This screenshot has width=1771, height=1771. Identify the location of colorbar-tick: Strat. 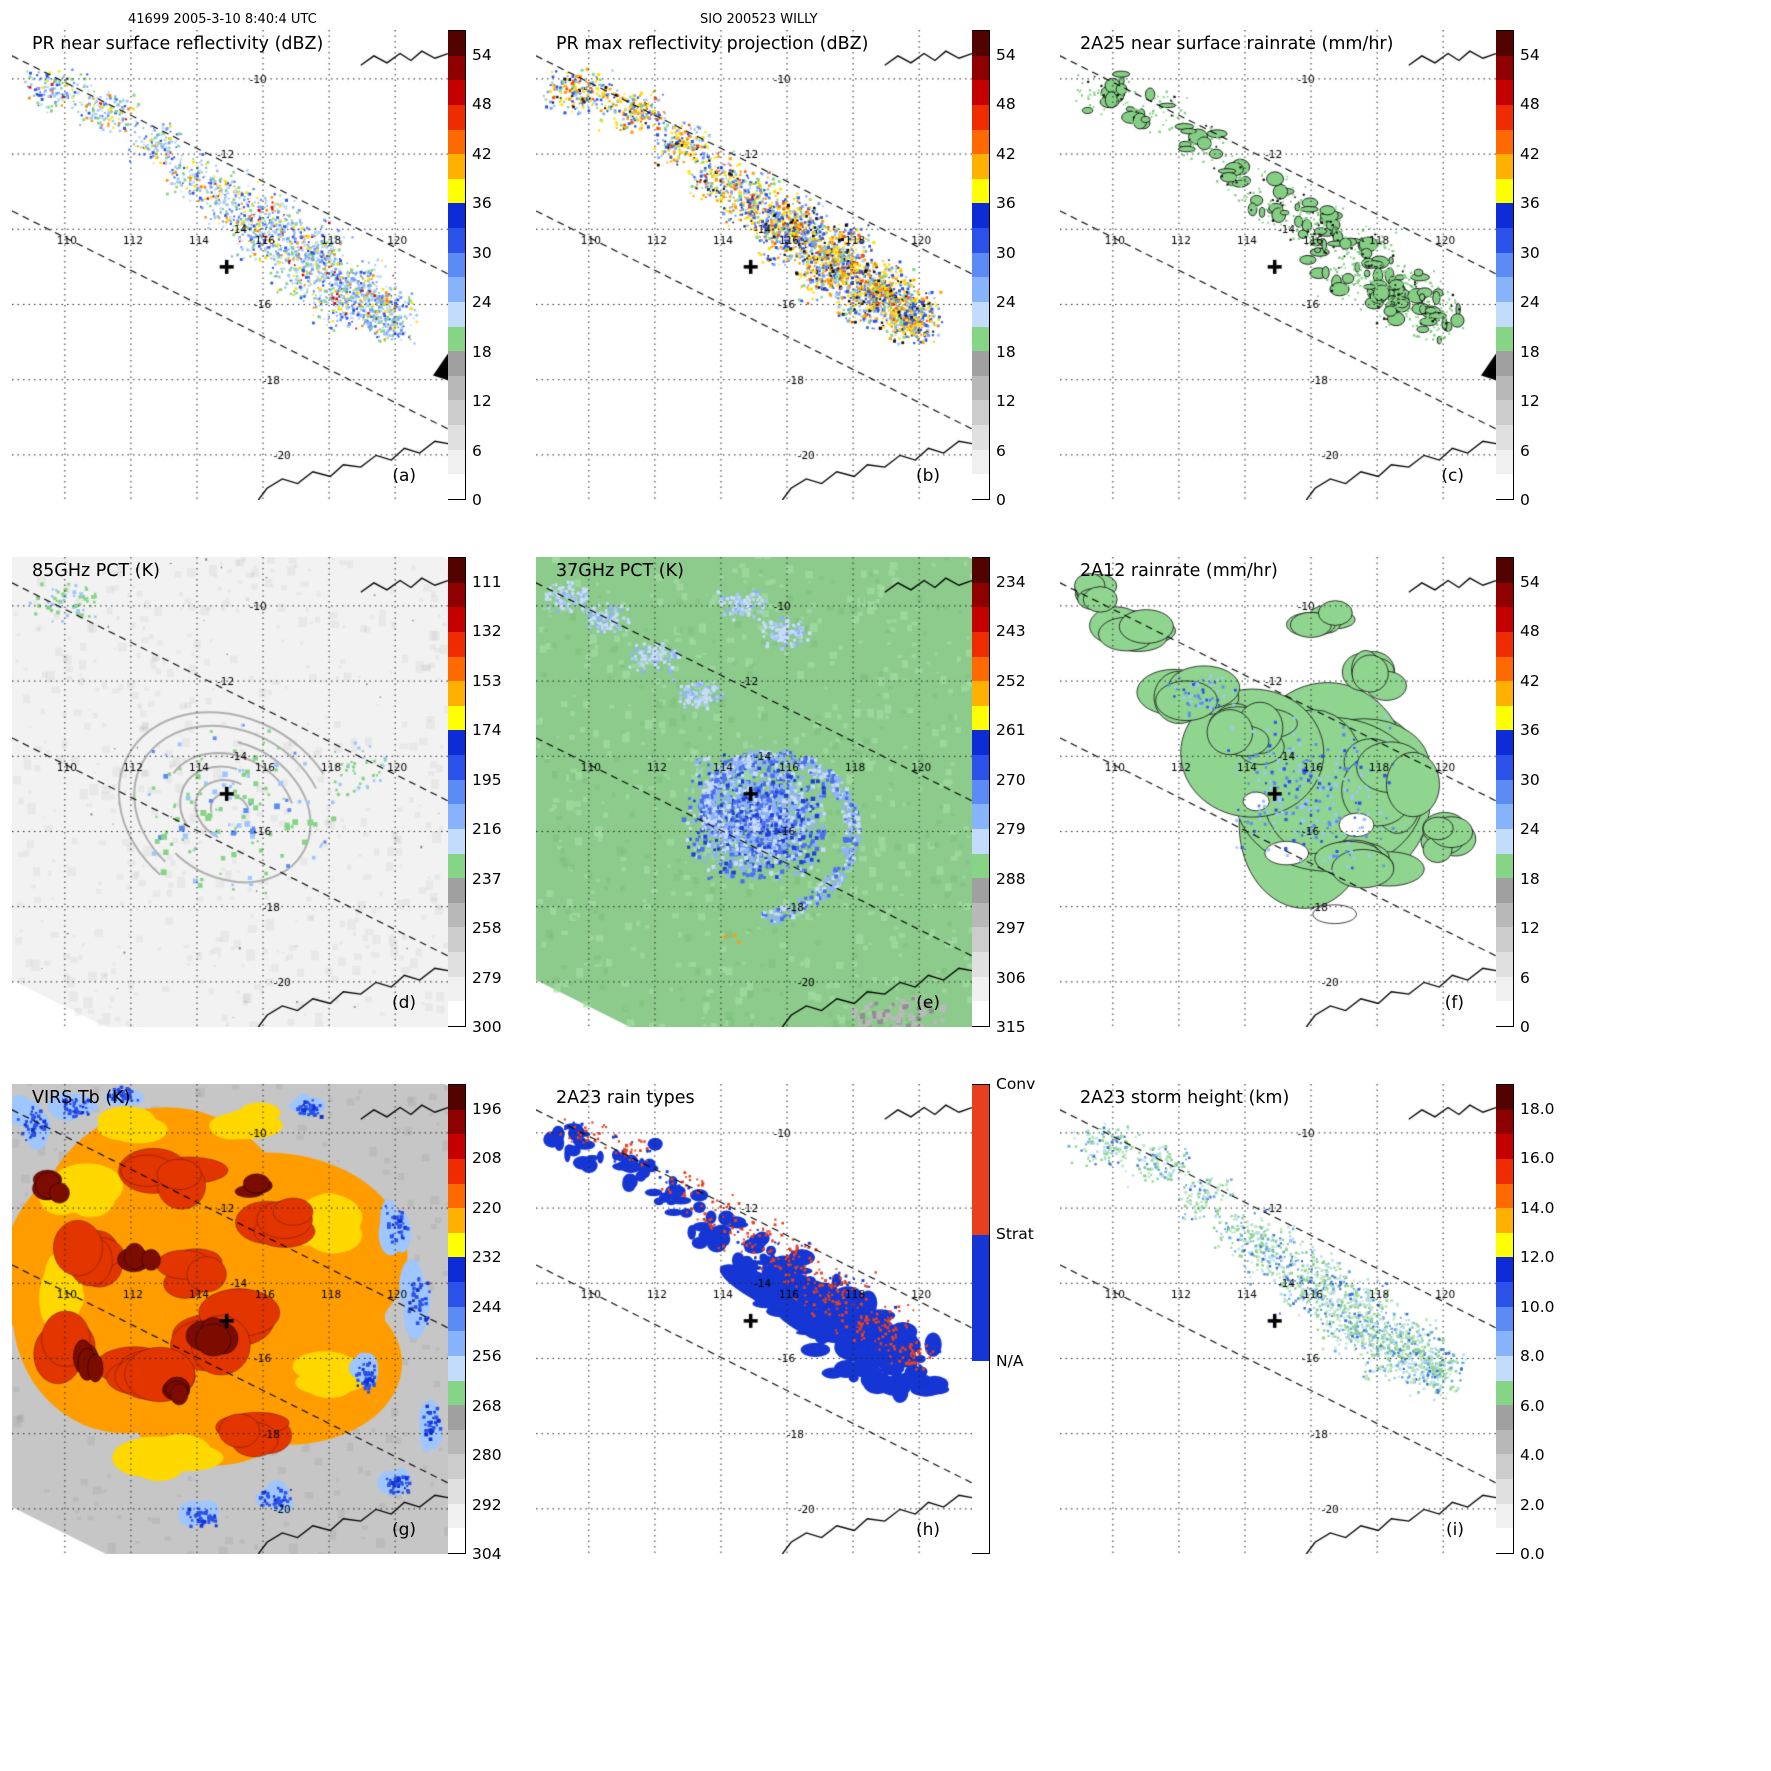
(1015, 1234).